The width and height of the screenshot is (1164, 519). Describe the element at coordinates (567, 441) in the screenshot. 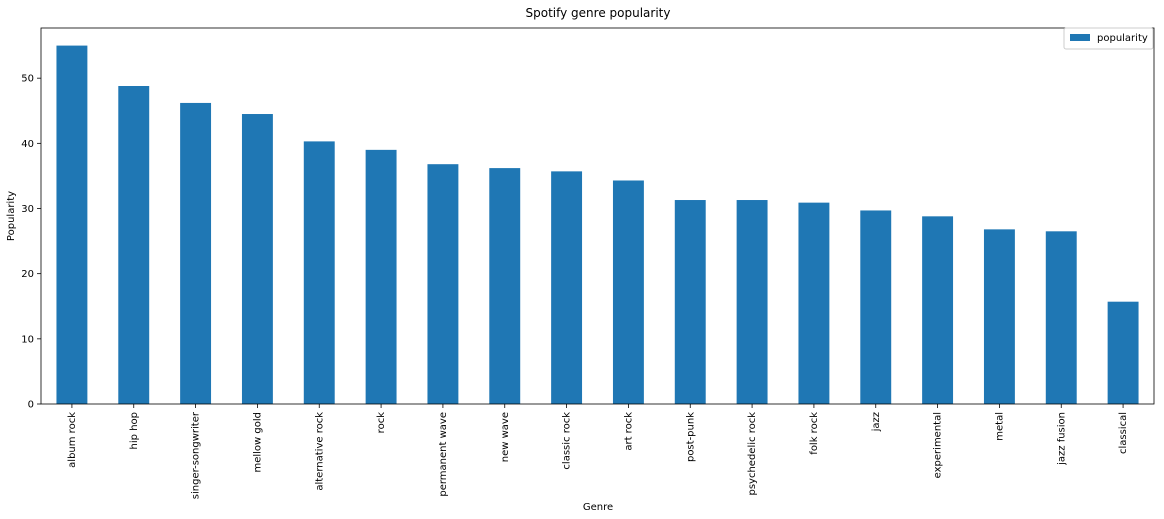

I see `x-tick-label: classic rock` at that location.